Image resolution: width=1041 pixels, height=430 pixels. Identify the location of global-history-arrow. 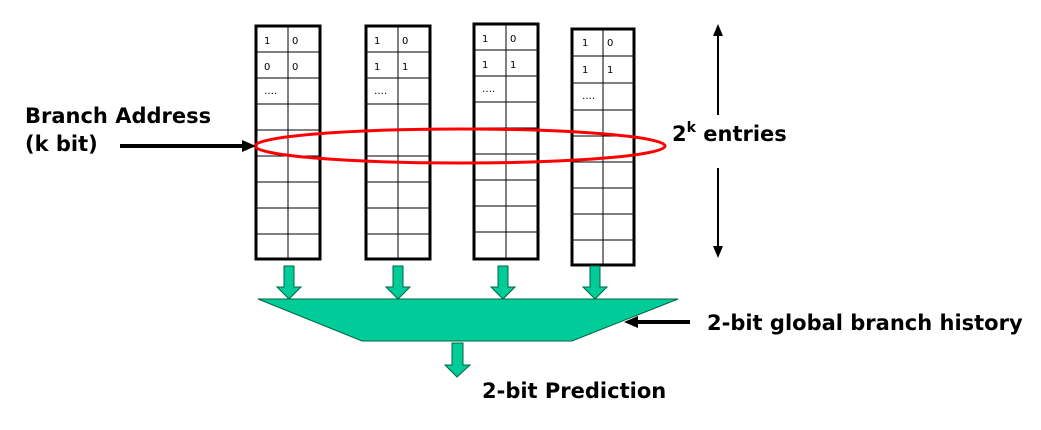
(657, 322).